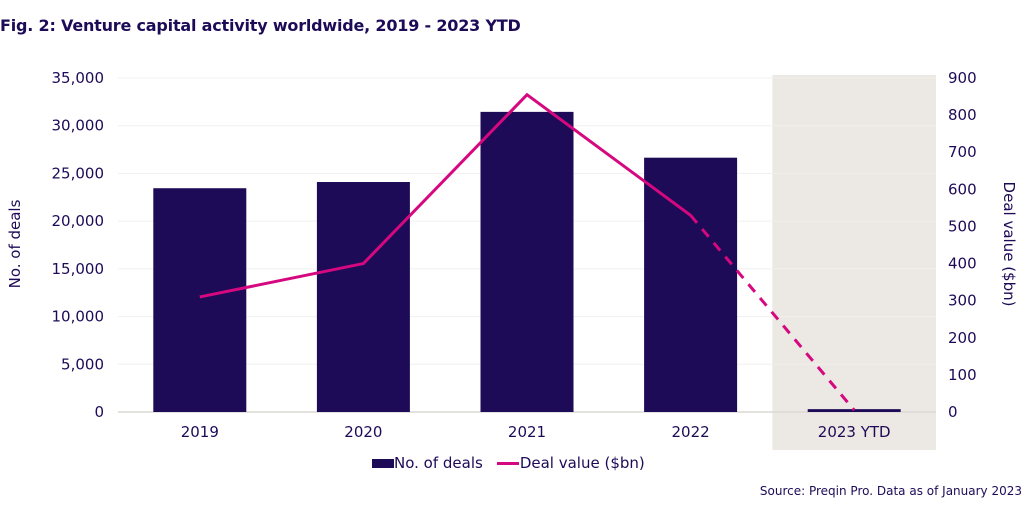 The image size is (1024, 512). Describe the element at coordinates (691, 432) in the screenshot. I see `x-tick-label: 2022` at that location.